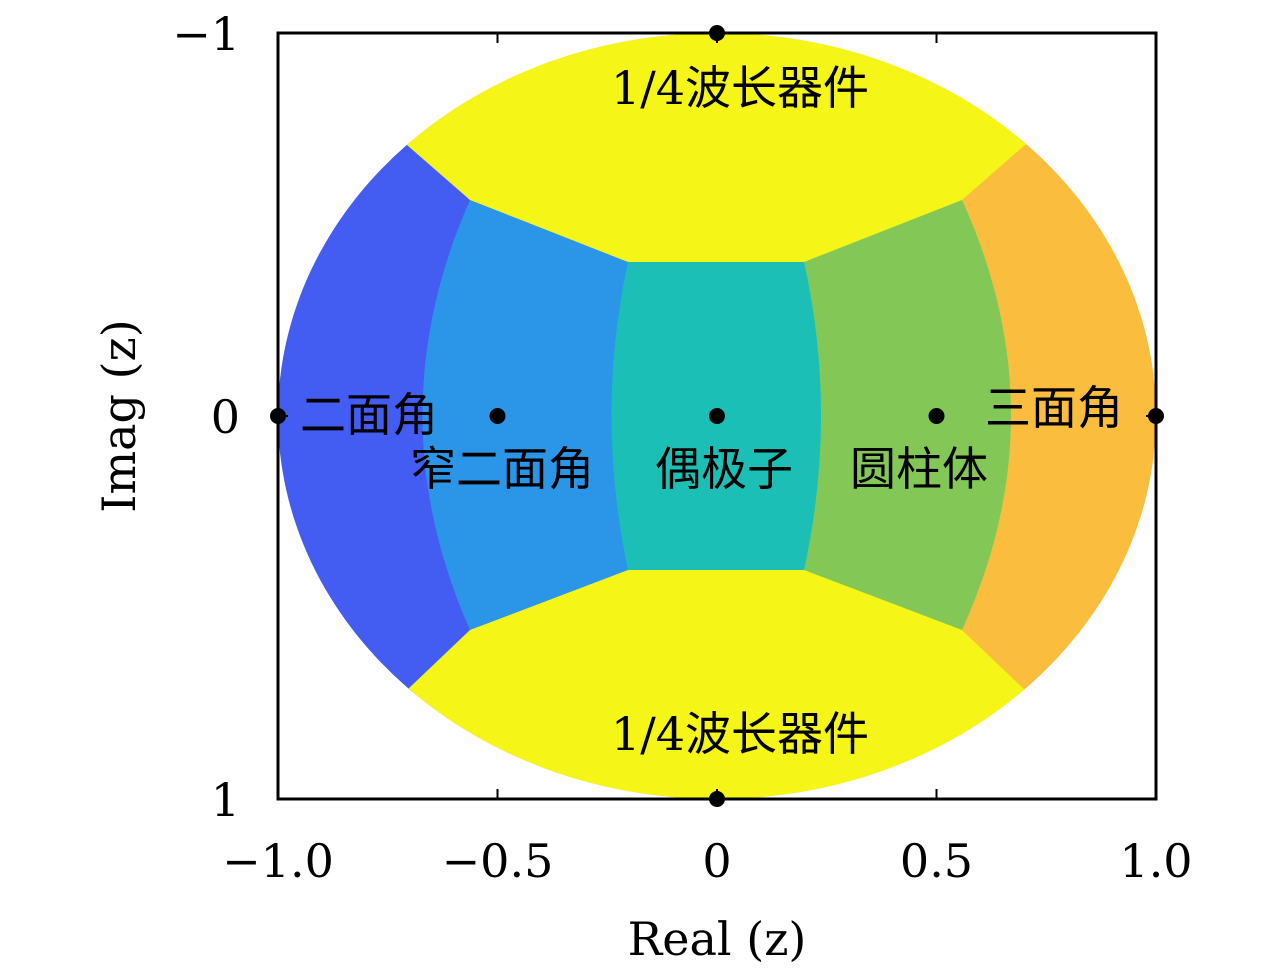 The image size is (1280, 972). Describe the element at coordinates (206, 34) in the screenshot. I see `y-tick-label: −1` at that location.